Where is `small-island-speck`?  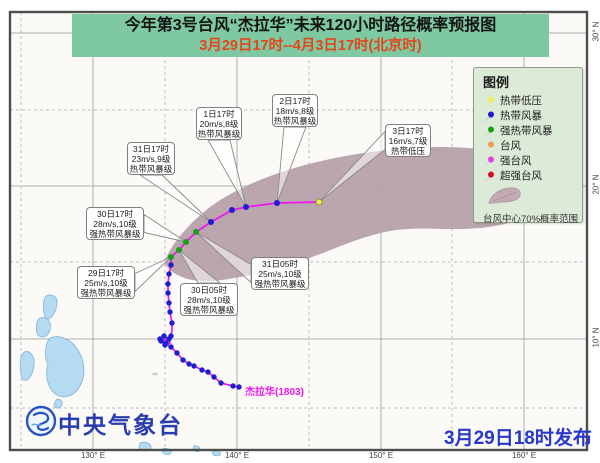
small-island-speck is located at coordinates (155, 374).